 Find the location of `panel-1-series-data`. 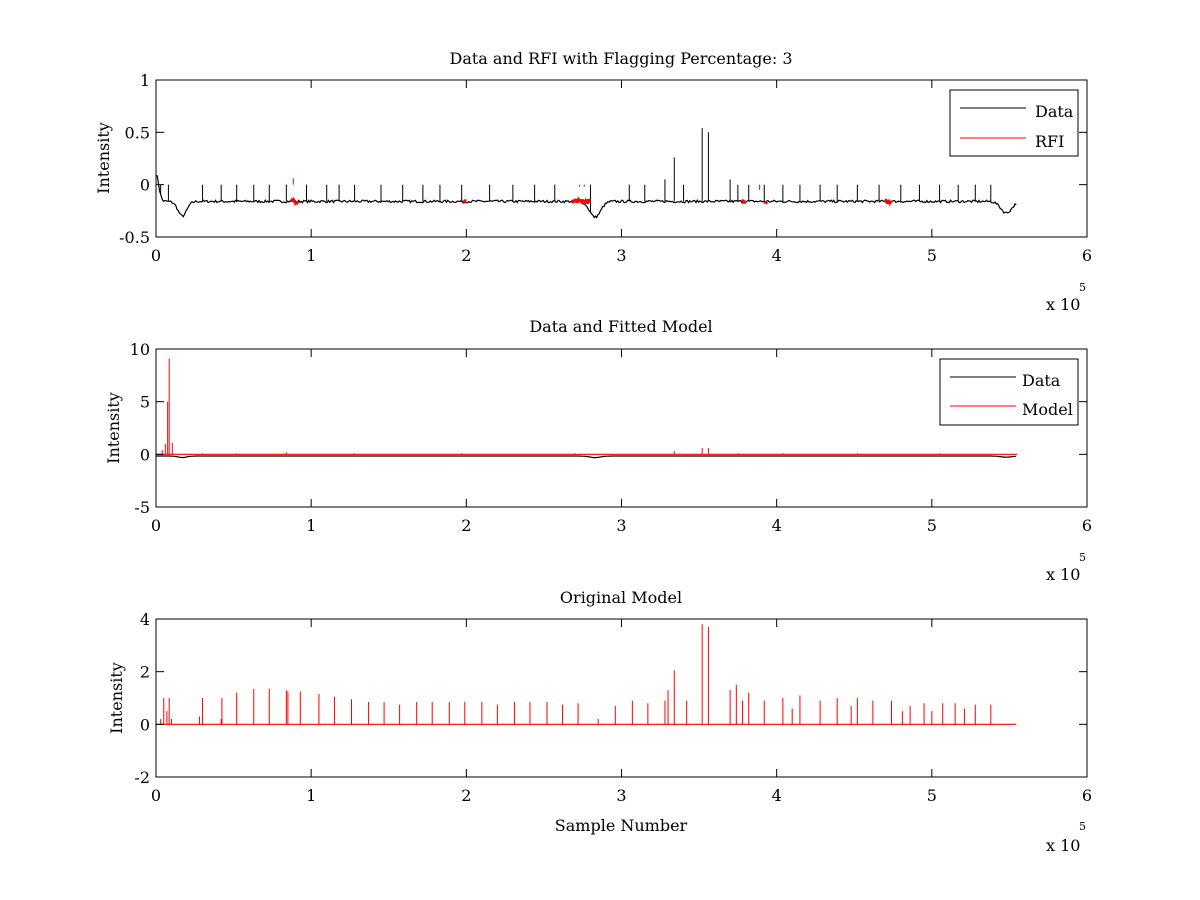

panel-1-series-data is located at coordinates (586, 173).